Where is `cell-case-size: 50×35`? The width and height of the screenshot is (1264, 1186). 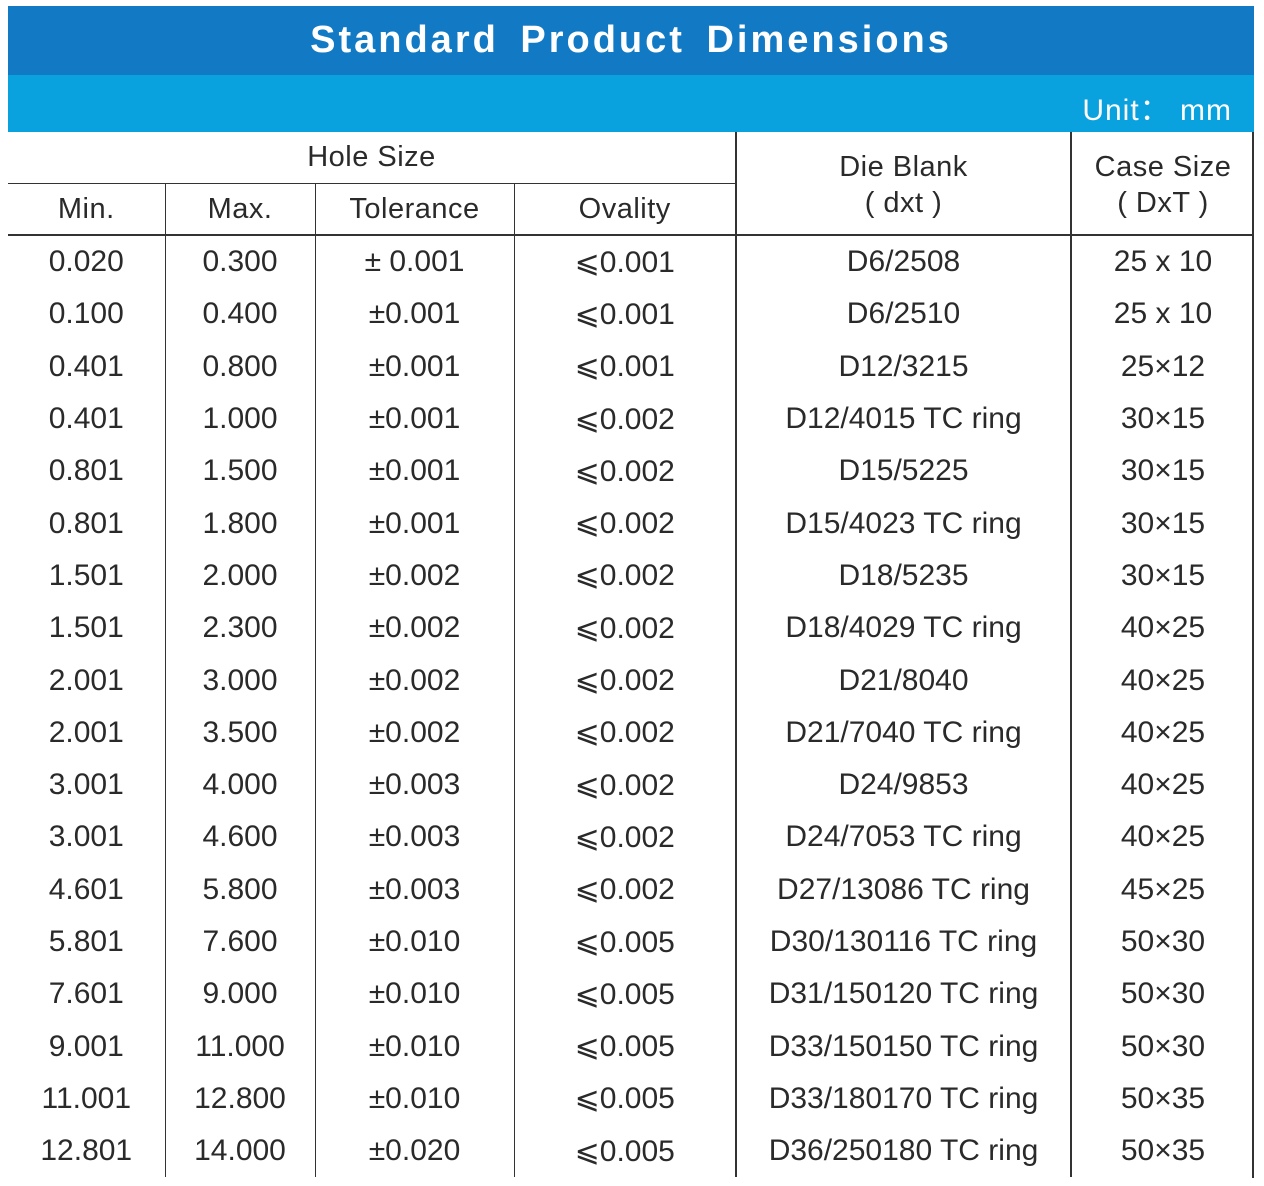
cell-case-size: 50×35 is located at coordinates (1162, 1099).